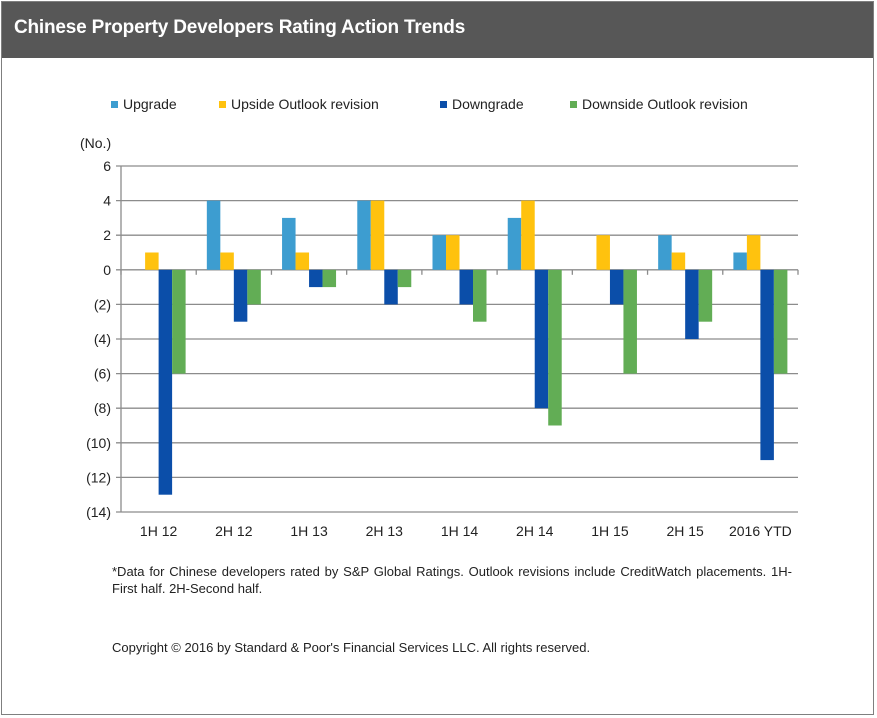  I want to click on legend-item-downgrade: Downgrade, so click(482, 104).